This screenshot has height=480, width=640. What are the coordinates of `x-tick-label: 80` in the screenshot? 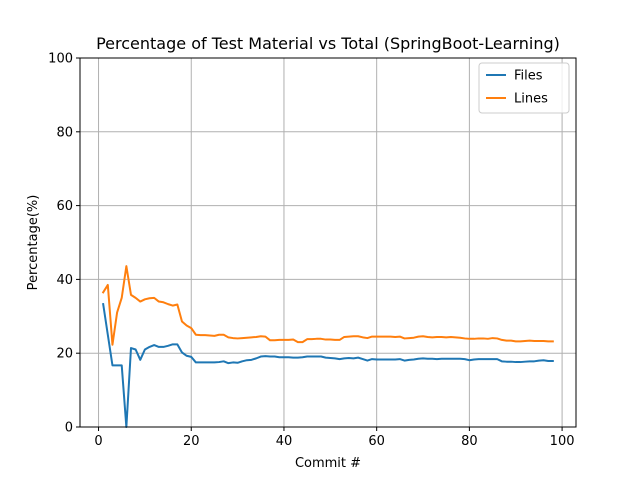 It's located at (469, 441).